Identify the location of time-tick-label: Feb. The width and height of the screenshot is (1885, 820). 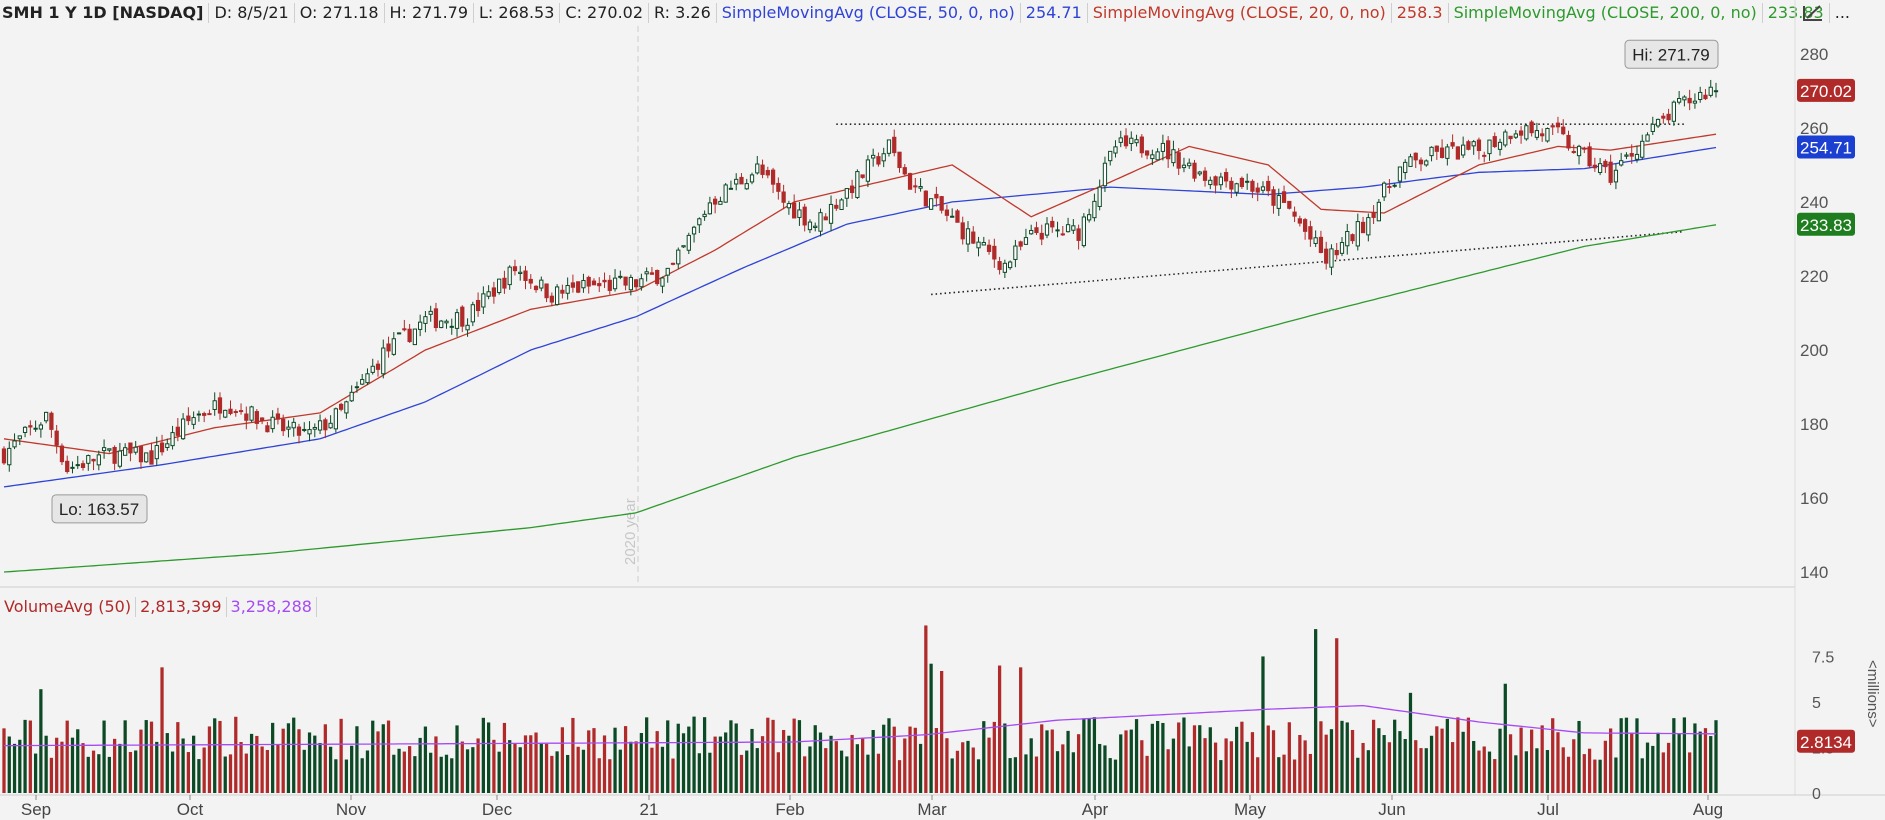
(789, 809).